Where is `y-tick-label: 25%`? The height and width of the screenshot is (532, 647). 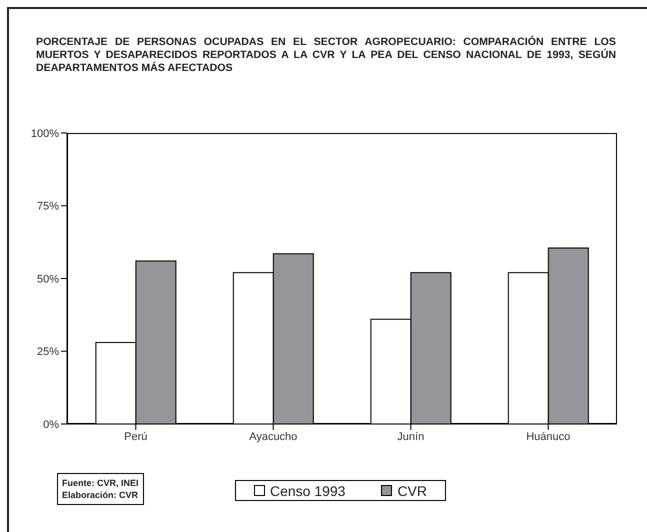
y-tick-label: 25% is located at coordinates (48, 352).